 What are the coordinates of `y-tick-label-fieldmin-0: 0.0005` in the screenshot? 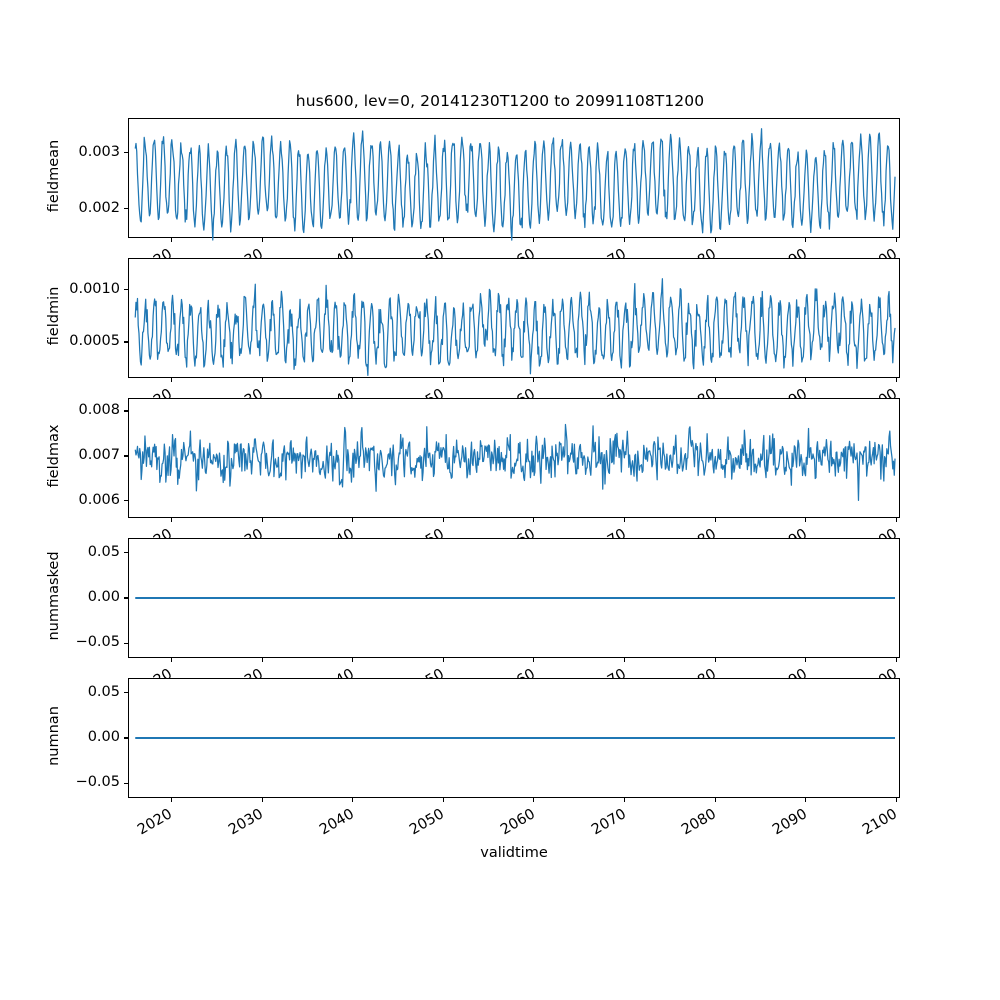 It's located at (94, 341).